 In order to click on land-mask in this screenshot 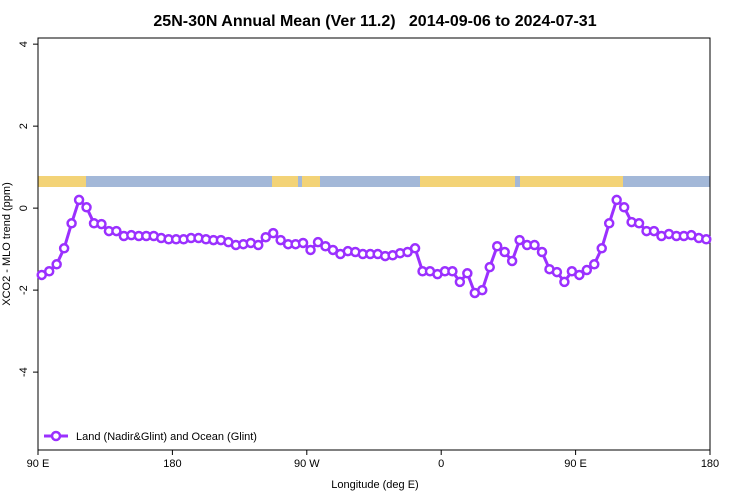, I will do `click(374, 181)`.